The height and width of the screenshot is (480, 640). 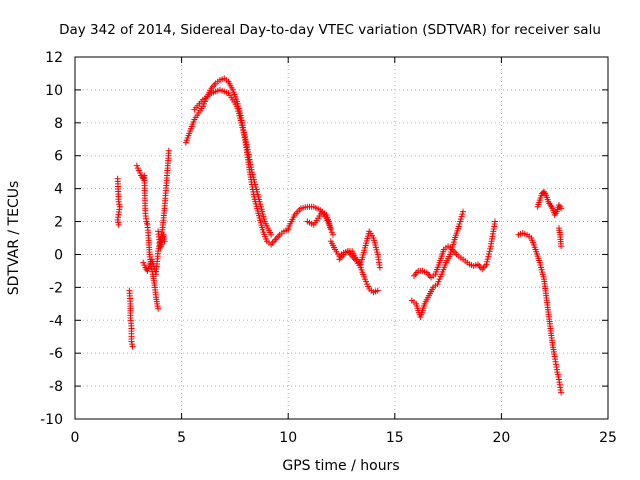 I want to click on y-tick-label: 6, so click(x=58, y=157).